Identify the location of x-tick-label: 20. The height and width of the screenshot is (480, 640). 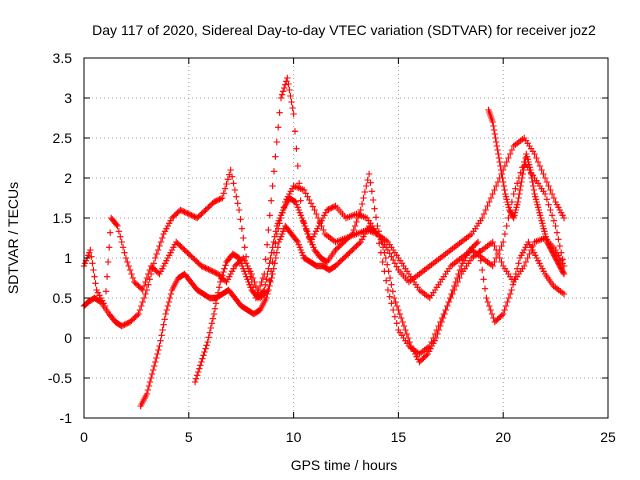
(503, 437).